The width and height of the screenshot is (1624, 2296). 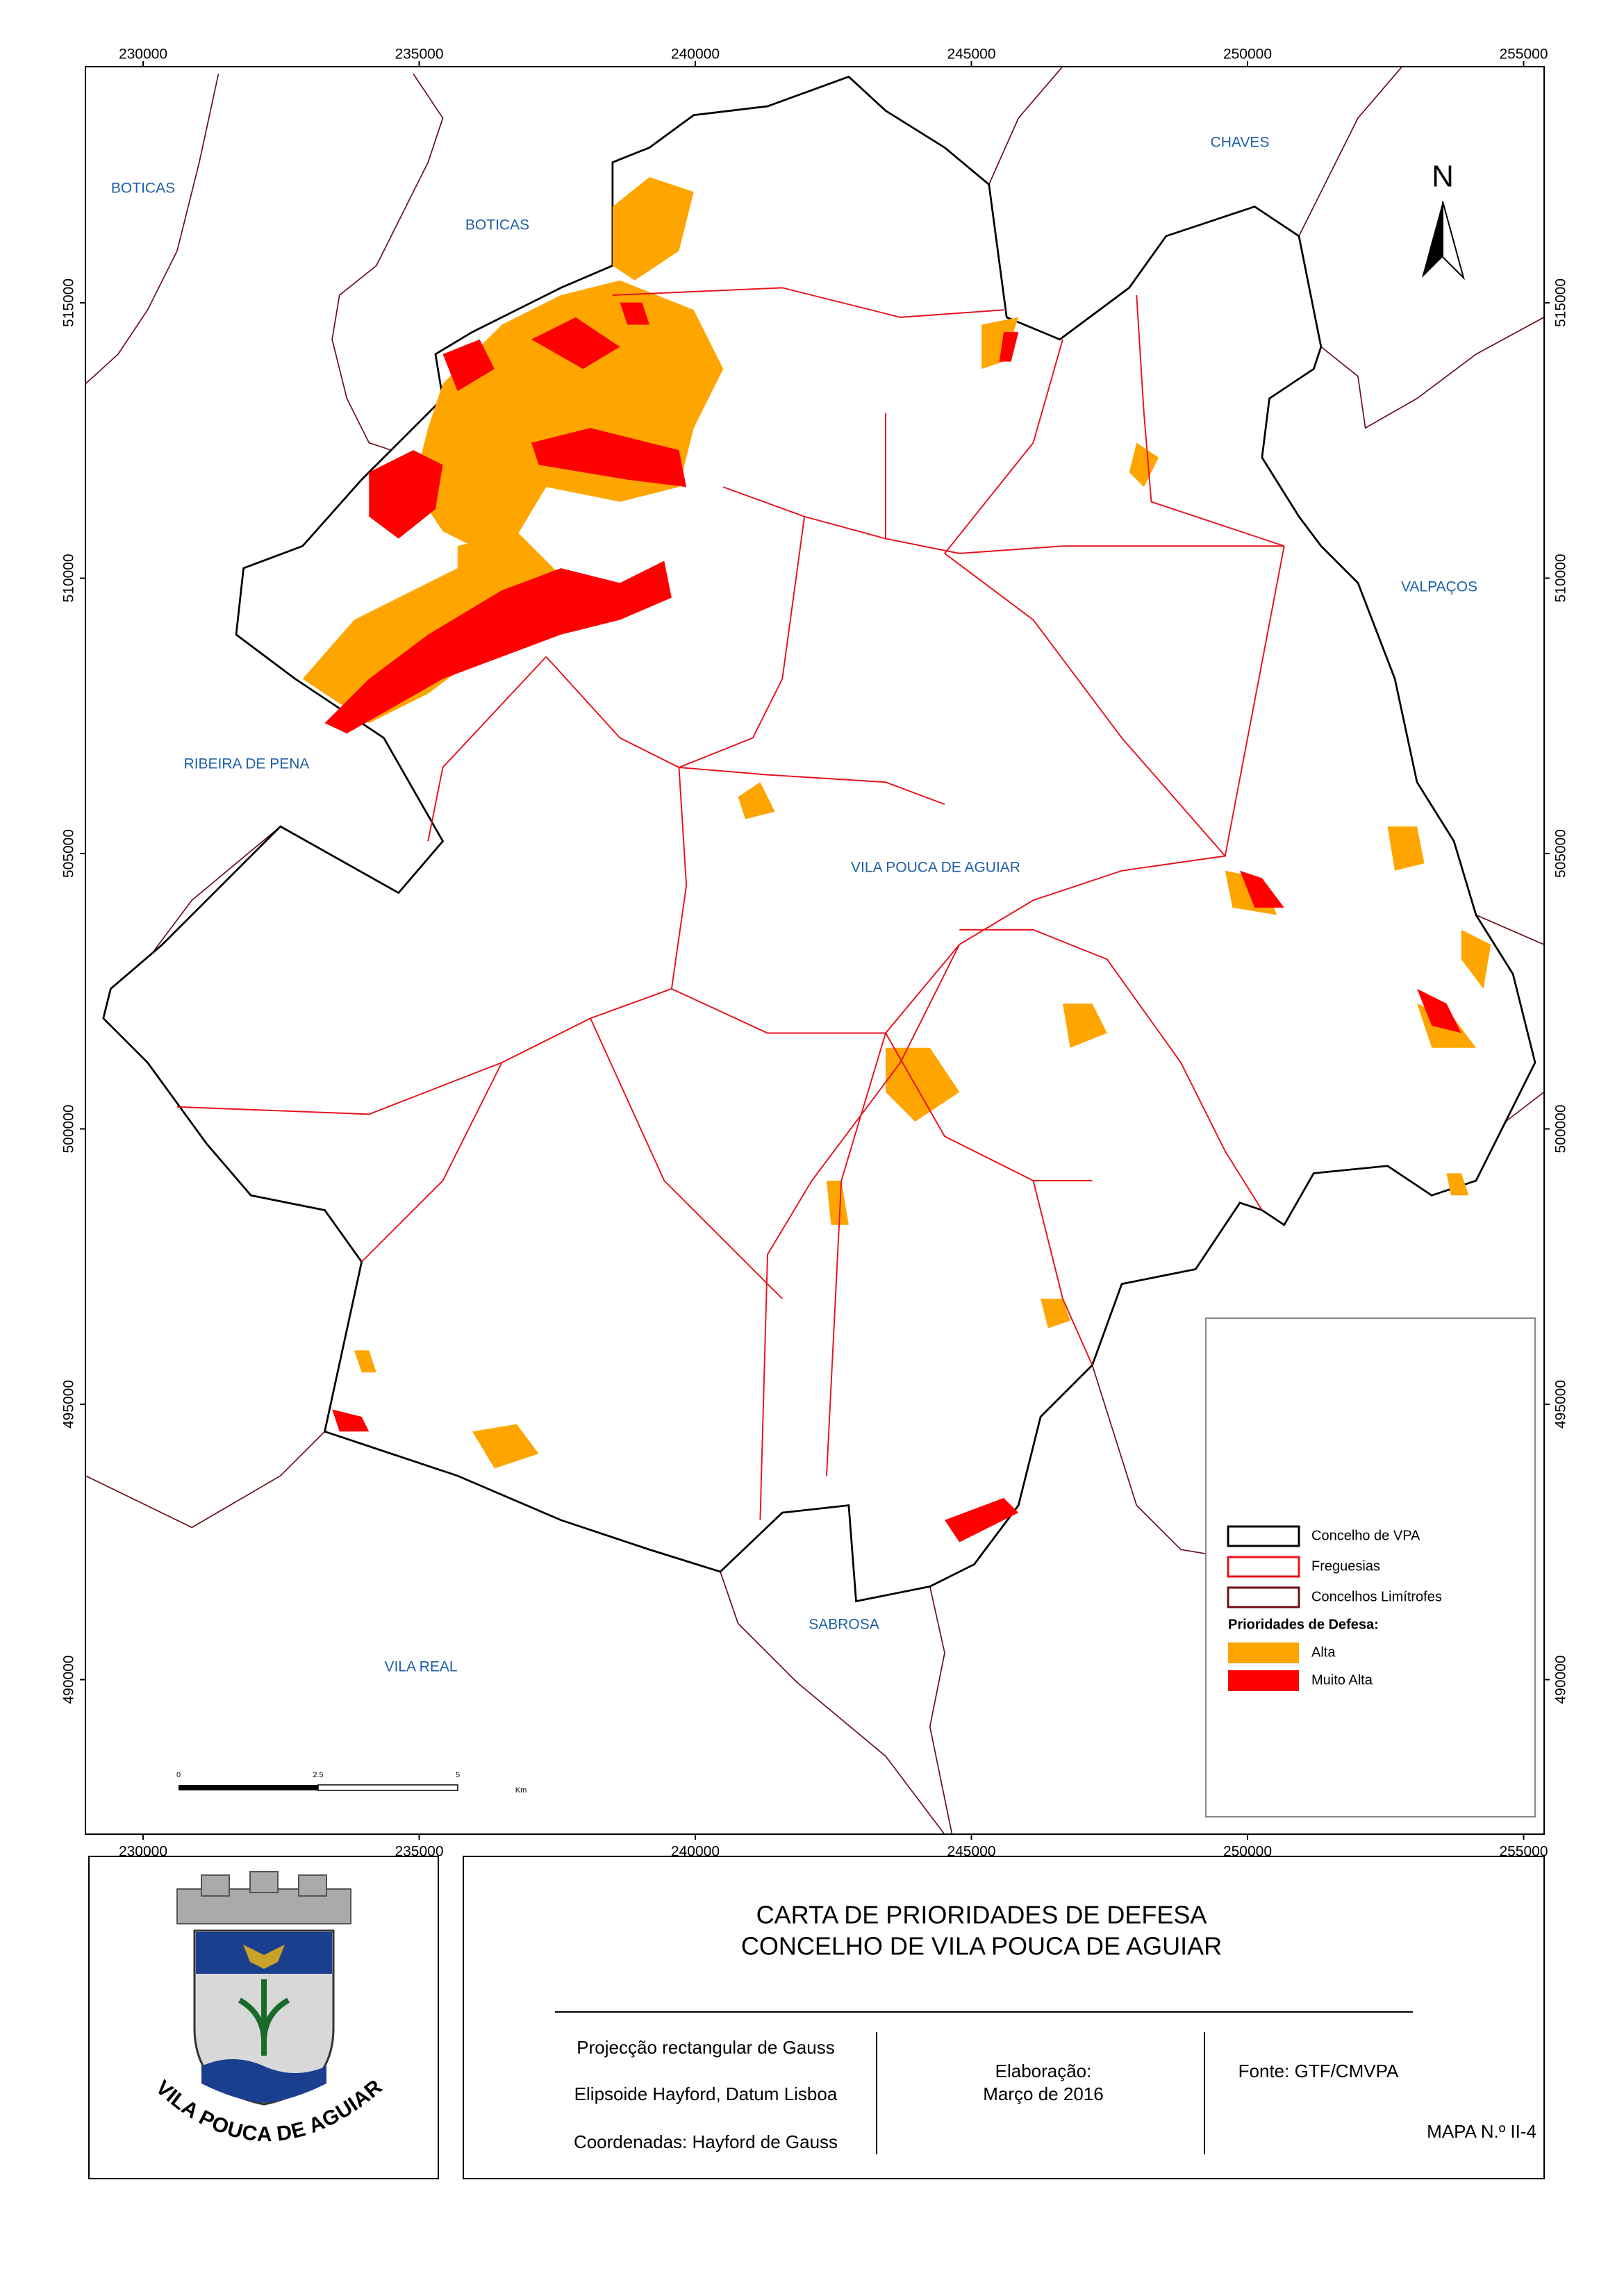 I want to click on scale-label: 5, so click(x=458, y=1775).